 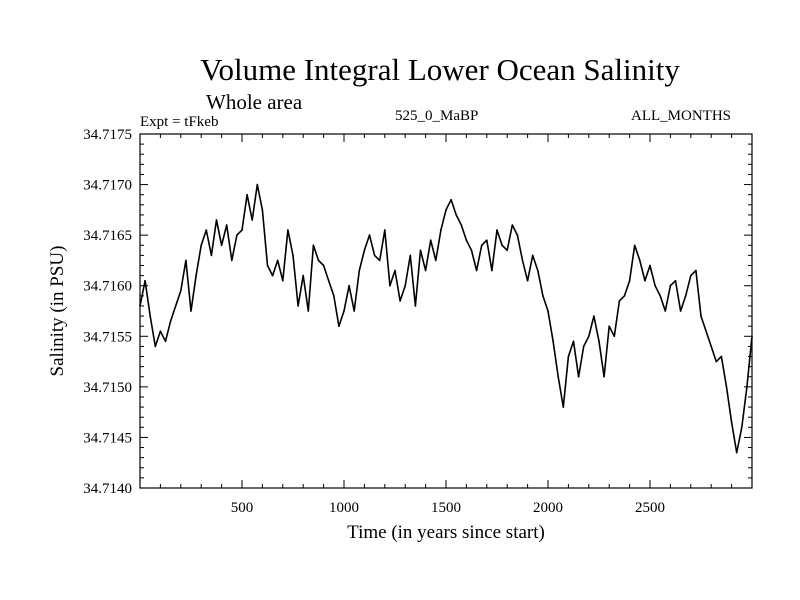 I want to click on y-tick-label: 34.7140, so click(x=107, y=489).